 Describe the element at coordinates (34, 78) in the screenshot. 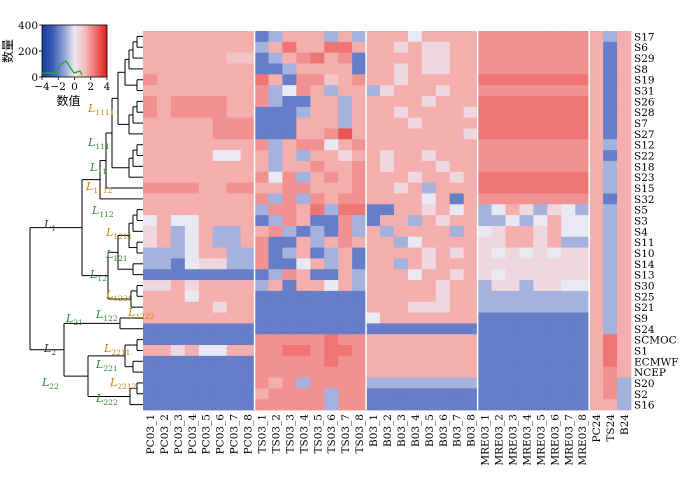

I see `colorbar-y-tick-label: 0` at that location.